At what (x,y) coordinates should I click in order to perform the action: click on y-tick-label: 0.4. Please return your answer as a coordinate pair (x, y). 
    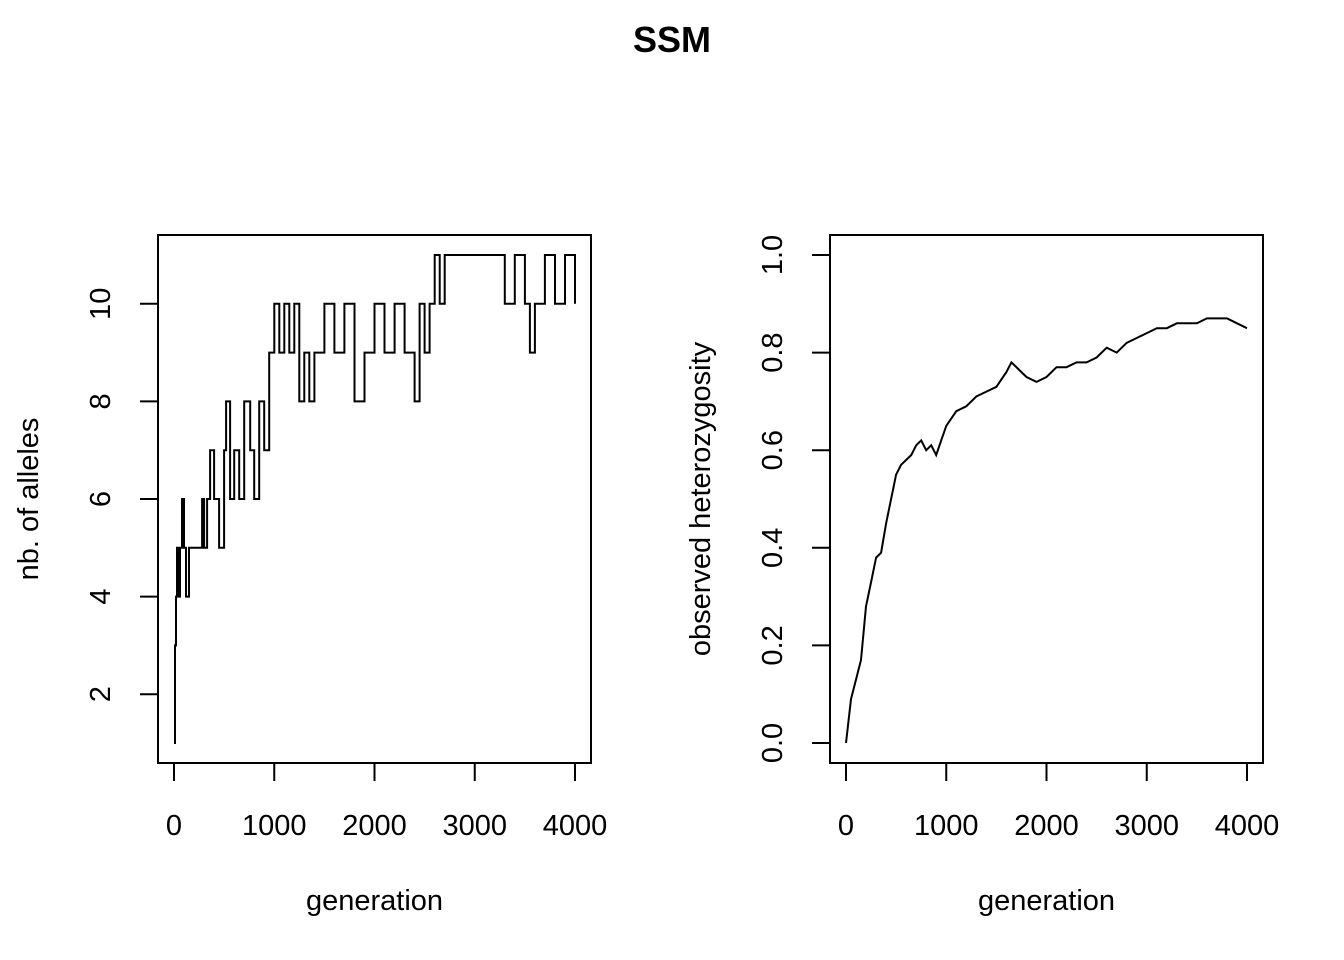
    Looking at the image, I should click on (773, 548).